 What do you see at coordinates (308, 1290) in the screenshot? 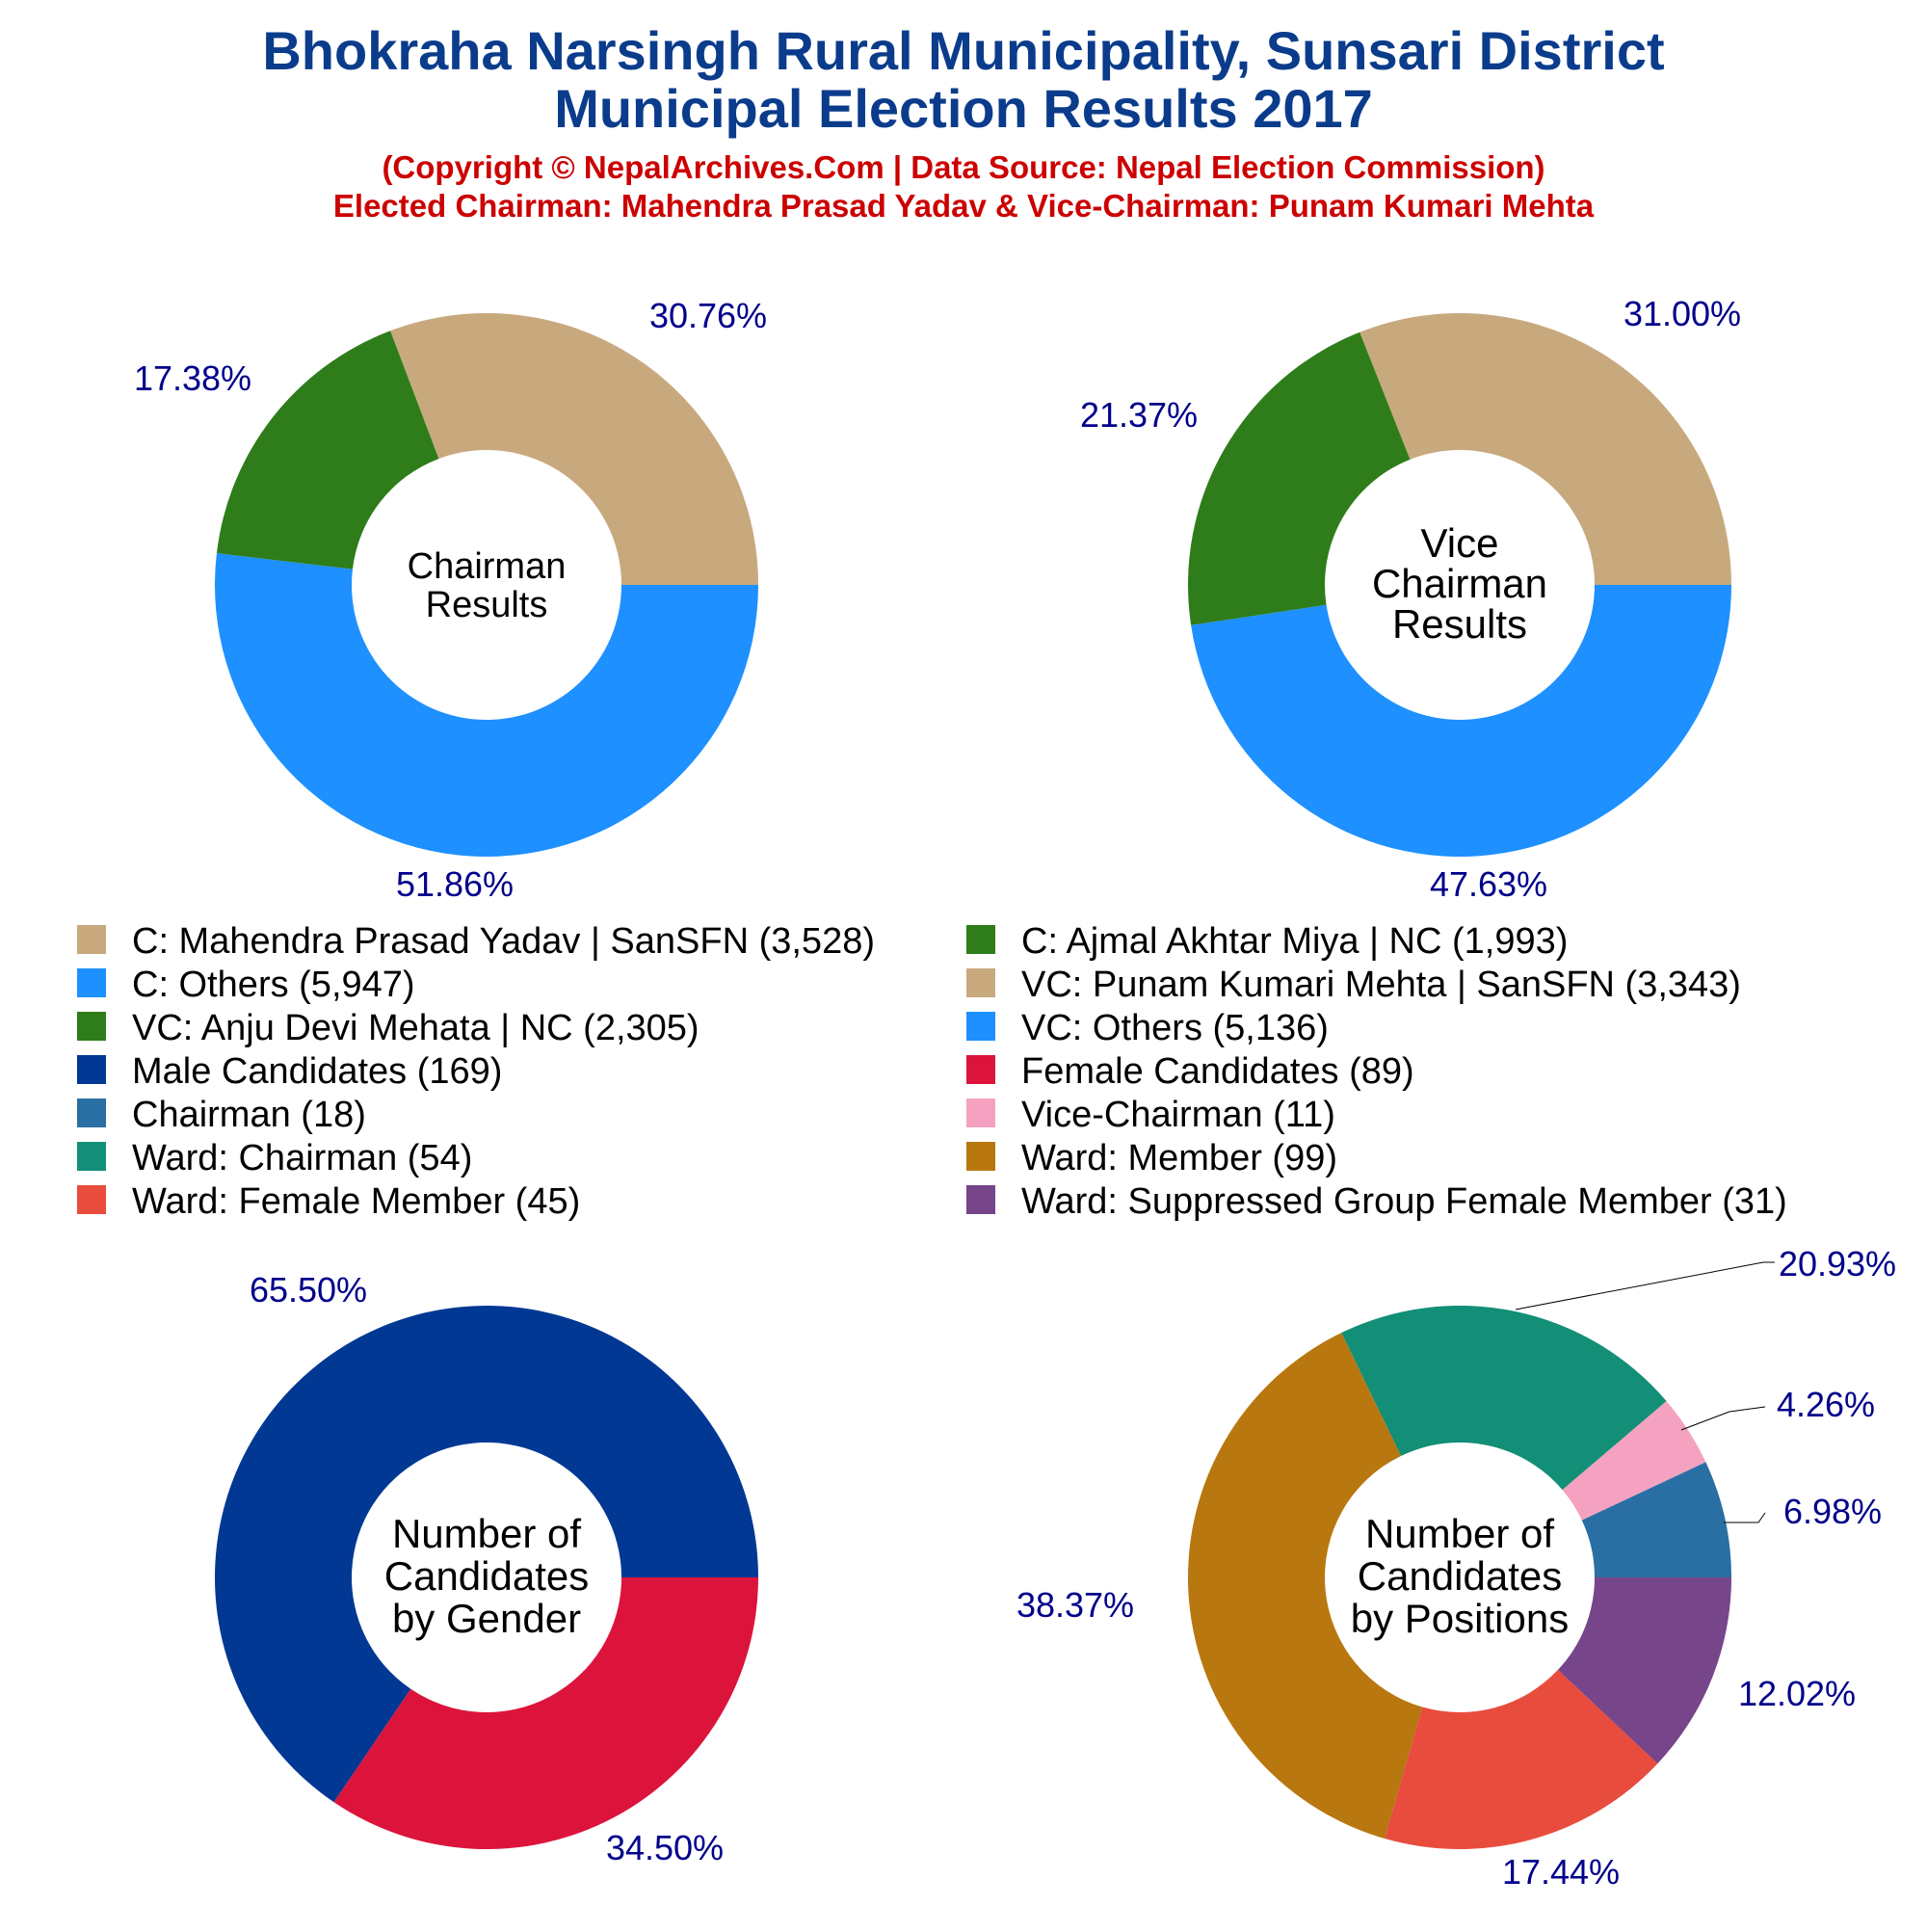
I see `percent-label: 65.50%` at bounding box center [308, 1290].